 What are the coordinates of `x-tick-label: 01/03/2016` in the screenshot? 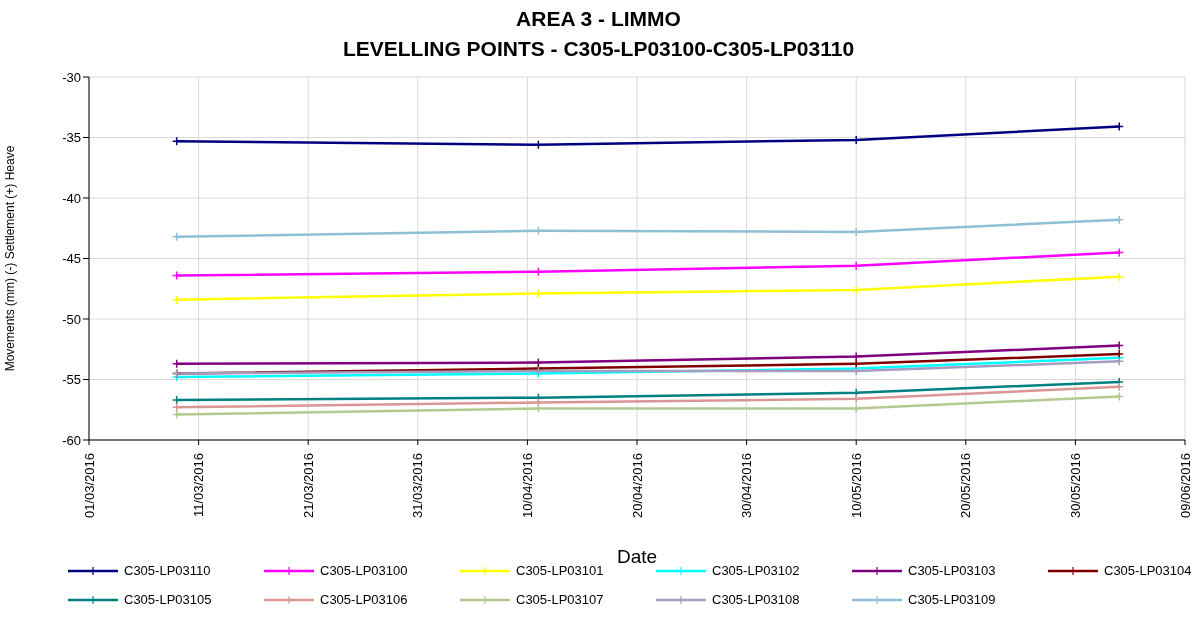 It's located at (89, 486).